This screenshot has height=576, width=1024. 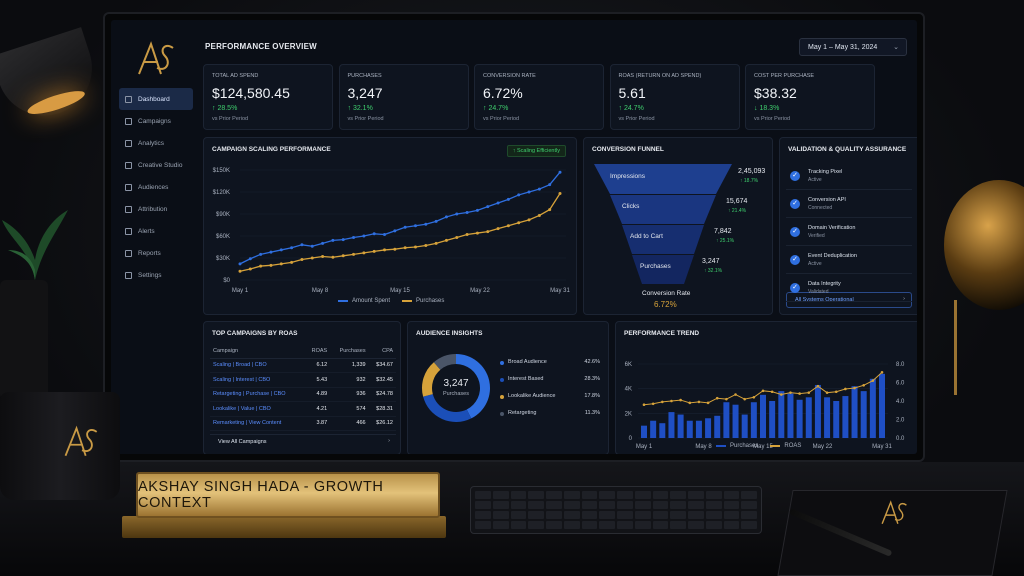 What do you see at coordinates (257, 351) in the screenshot?
I see `column-header: Campaign` at bounding box center [257, 351].